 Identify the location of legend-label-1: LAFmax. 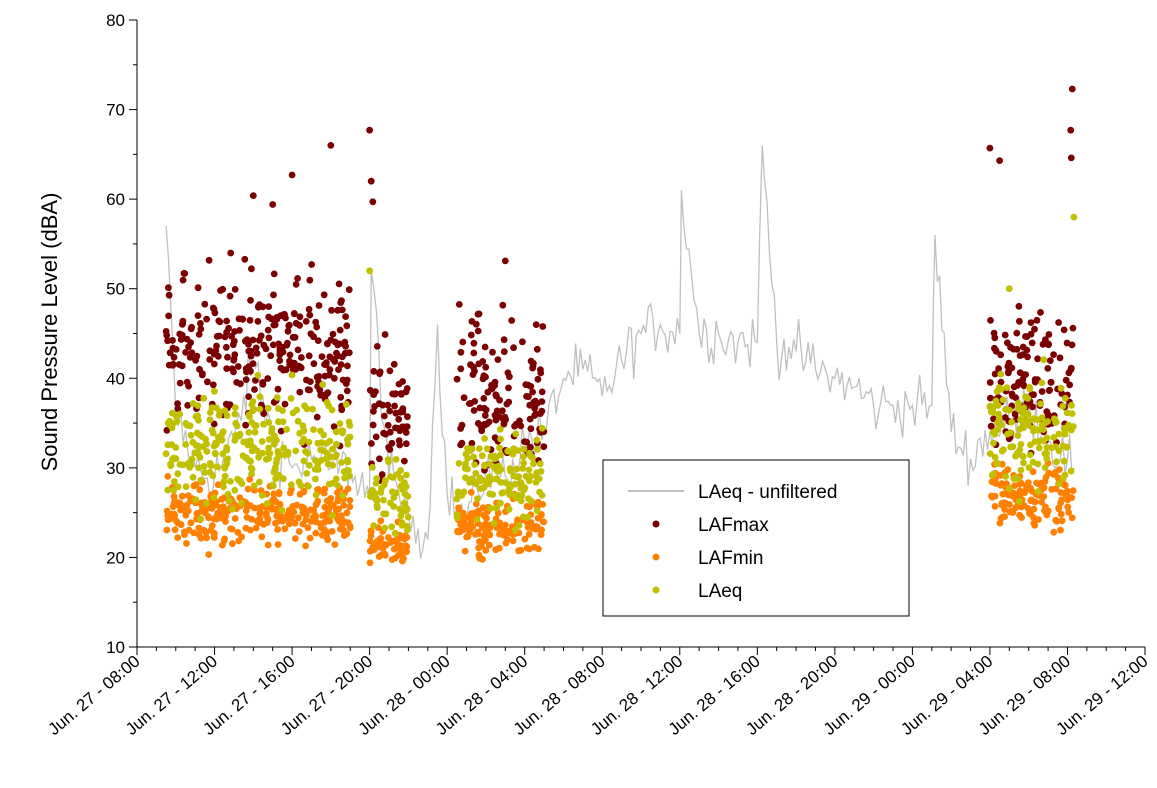
(733, 525).